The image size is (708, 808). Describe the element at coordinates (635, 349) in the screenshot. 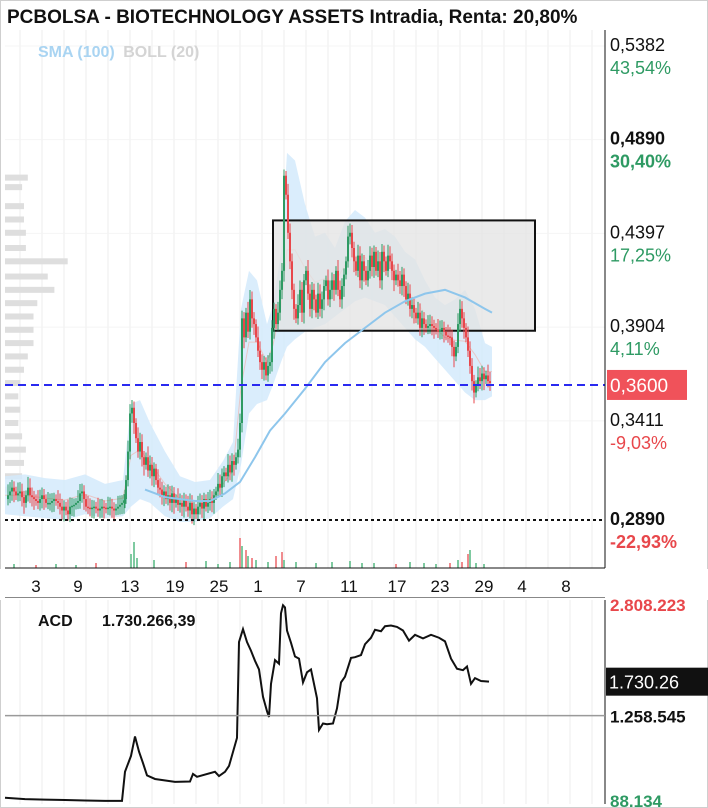

I see `pct-tick-label: 4,11%` at that location.